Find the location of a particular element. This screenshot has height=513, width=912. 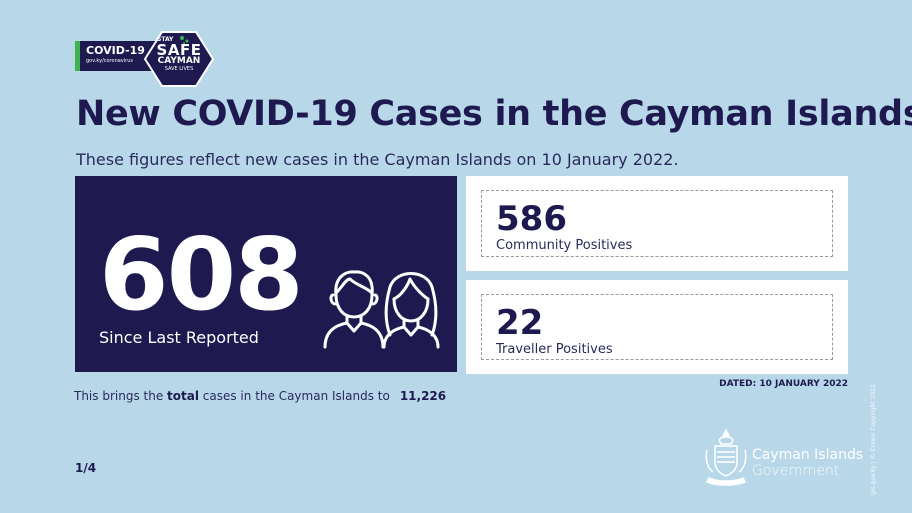

community-positives-card: 586 Community Positives is located at coordinates (657, 223).